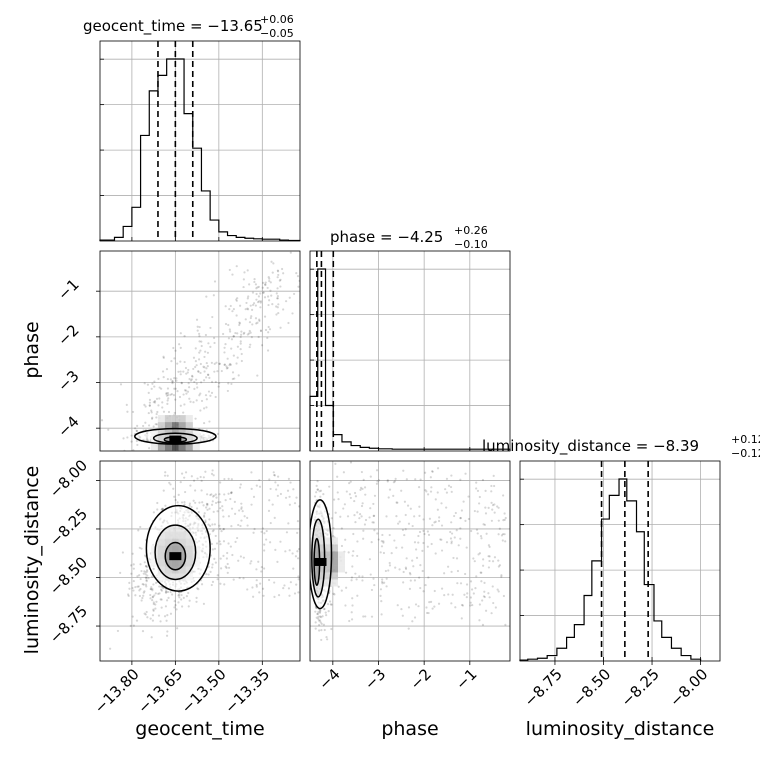 This screenshot has height=760, width=760. Describe the element at coordinates (68, 527) in the screenshot. I see `ytick-label-luminosity_distance-2: −8.25` at that location.